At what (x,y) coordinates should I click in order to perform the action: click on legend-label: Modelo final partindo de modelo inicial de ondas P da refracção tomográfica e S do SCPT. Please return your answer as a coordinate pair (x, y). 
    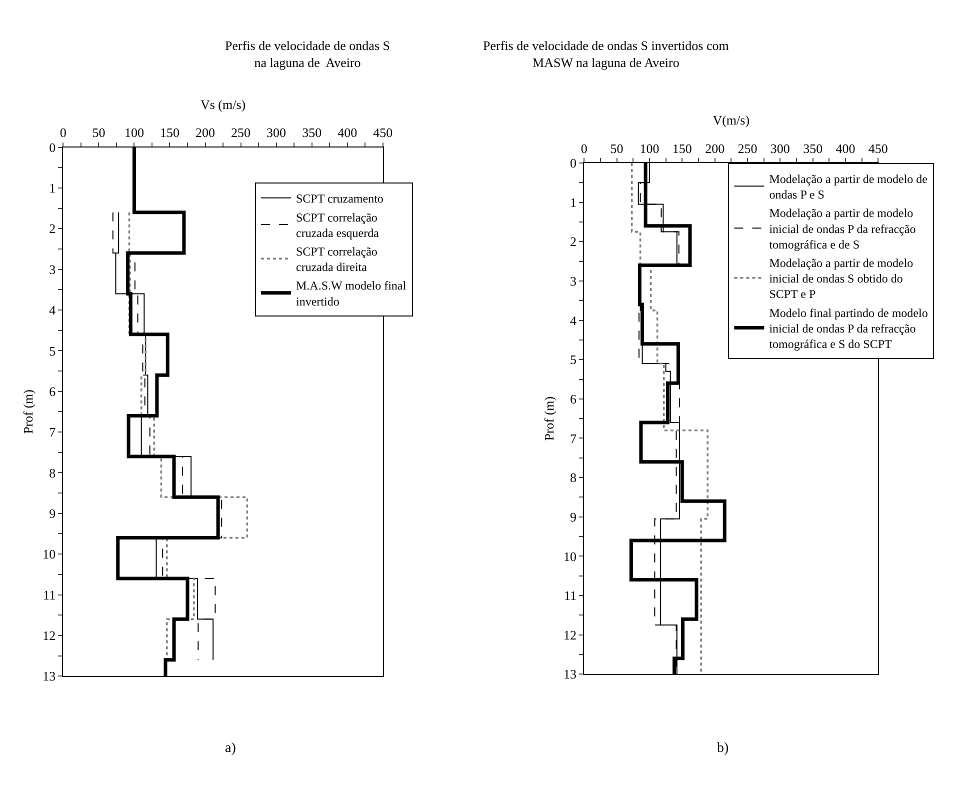
    Looking at the image, I should click on (848, 328).